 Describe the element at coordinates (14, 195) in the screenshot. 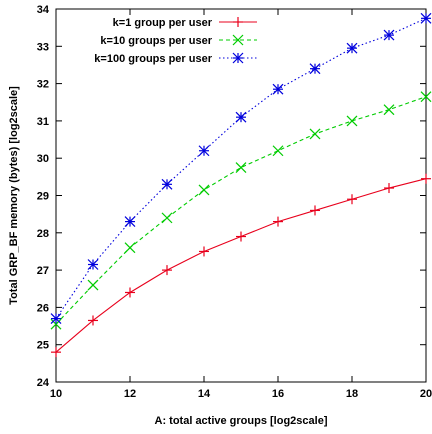

I see `y-axis-label: Total GRP_BF memory (bytes) [log2scale]` at that location.